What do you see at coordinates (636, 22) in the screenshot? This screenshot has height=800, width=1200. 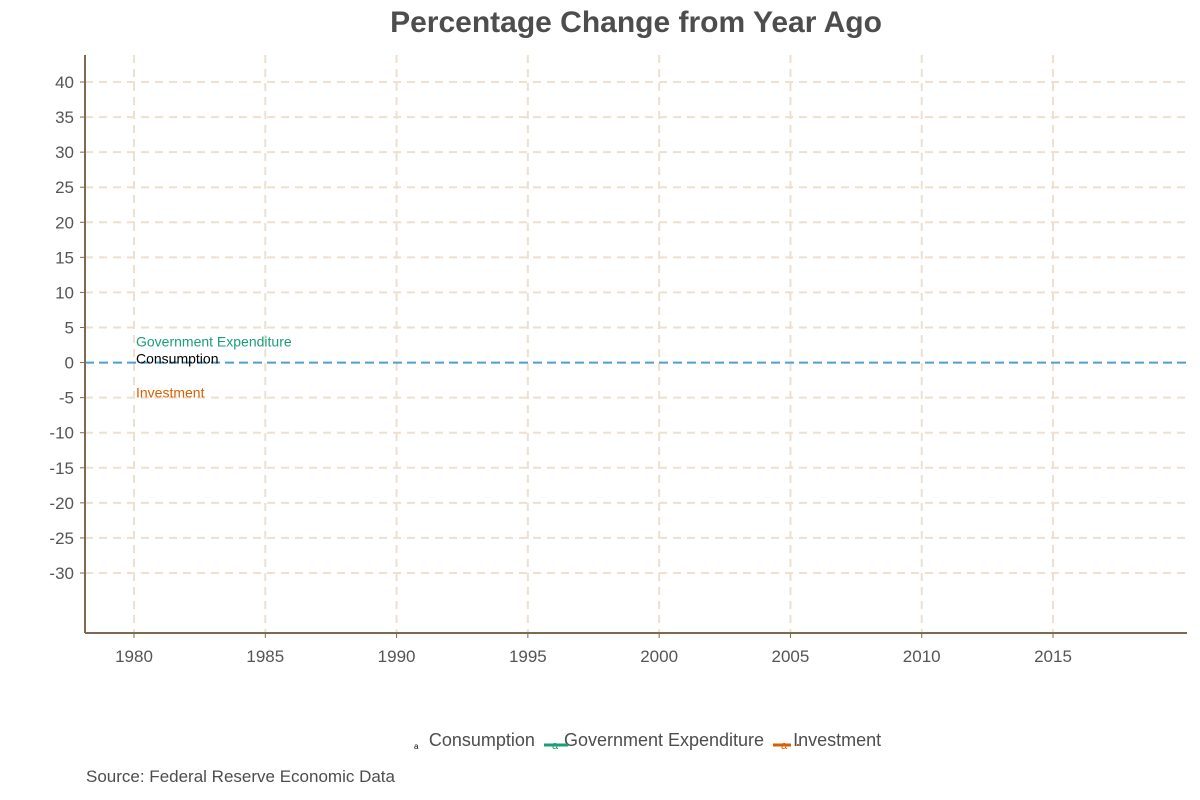 I see `chart-title: Percentage Change from Year Ago` at bounding box center [636, 22].